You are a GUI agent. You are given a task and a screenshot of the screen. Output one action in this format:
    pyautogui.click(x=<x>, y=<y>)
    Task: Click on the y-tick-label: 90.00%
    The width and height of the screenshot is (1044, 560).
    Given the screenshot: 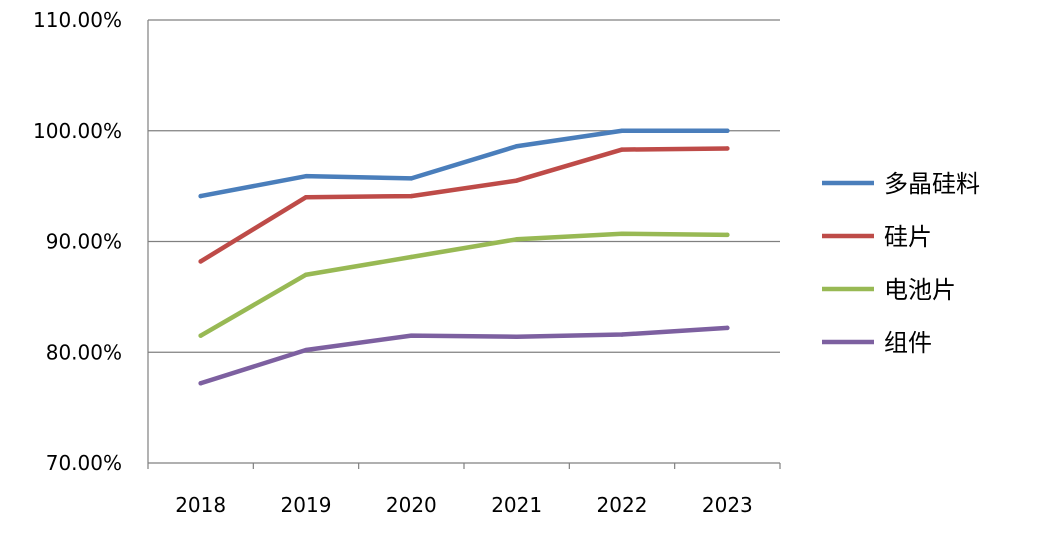 What is the action you would take?
    pyautogui.click(x=84, y=242)
    